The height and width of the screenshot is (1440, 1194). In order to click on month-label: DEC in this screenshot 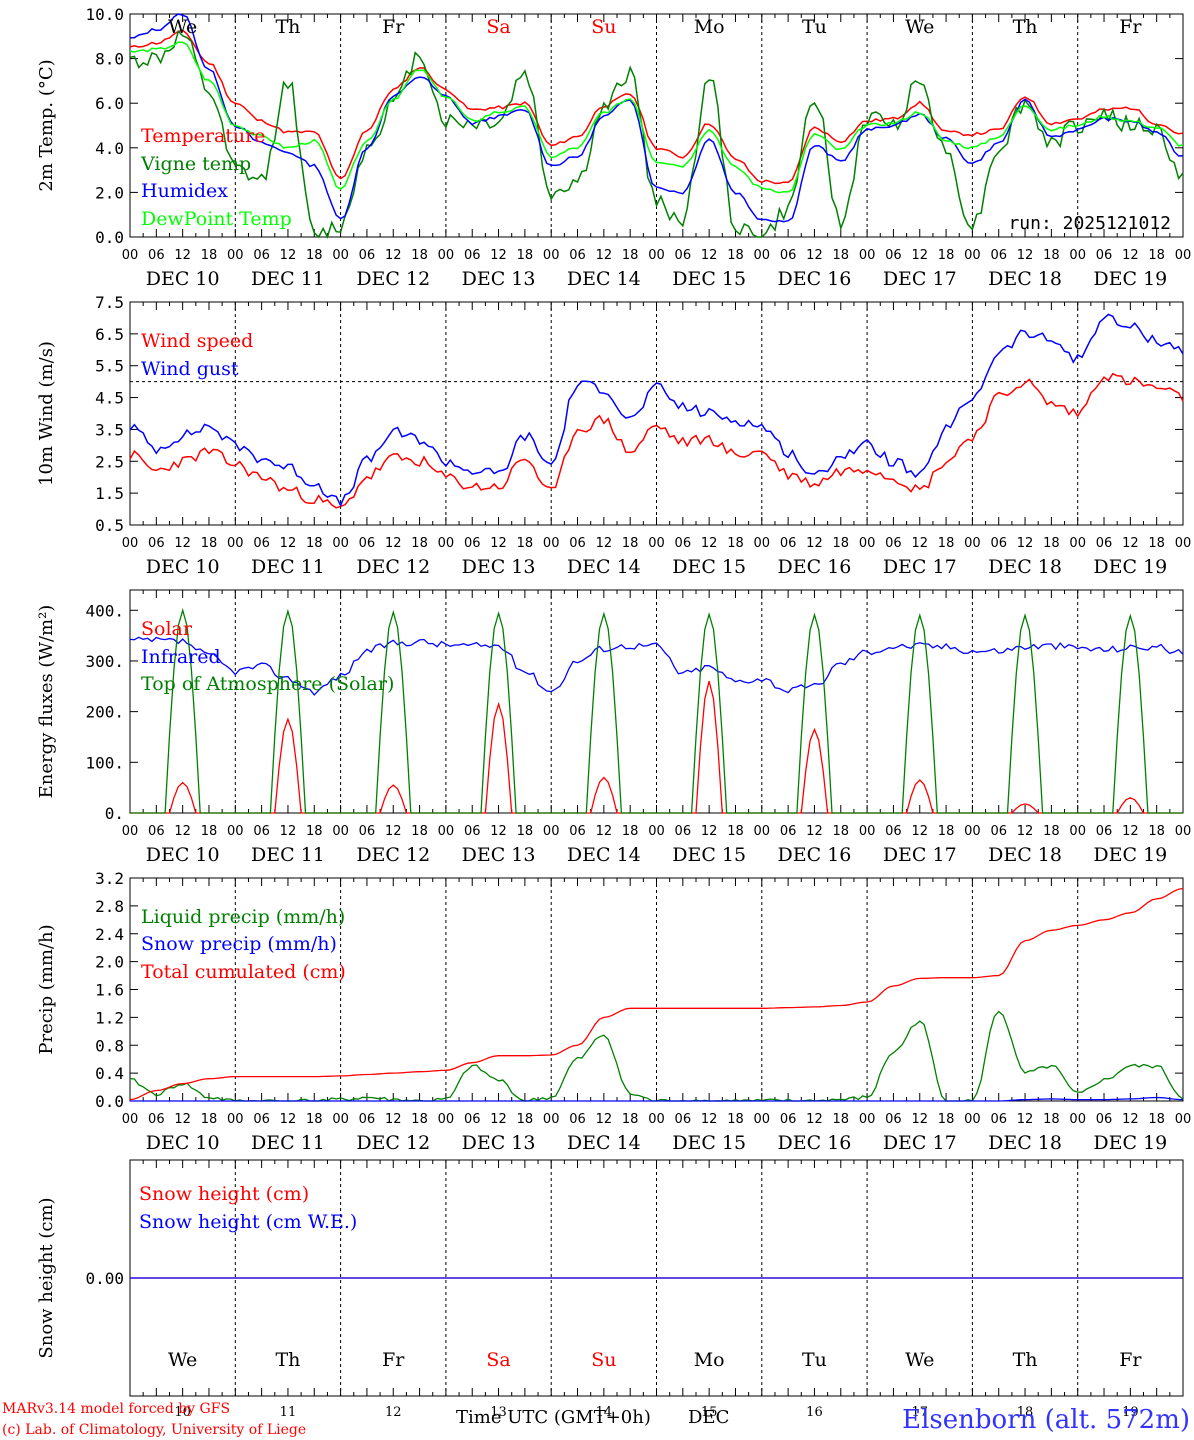, I will do `click(708, 1417)`.